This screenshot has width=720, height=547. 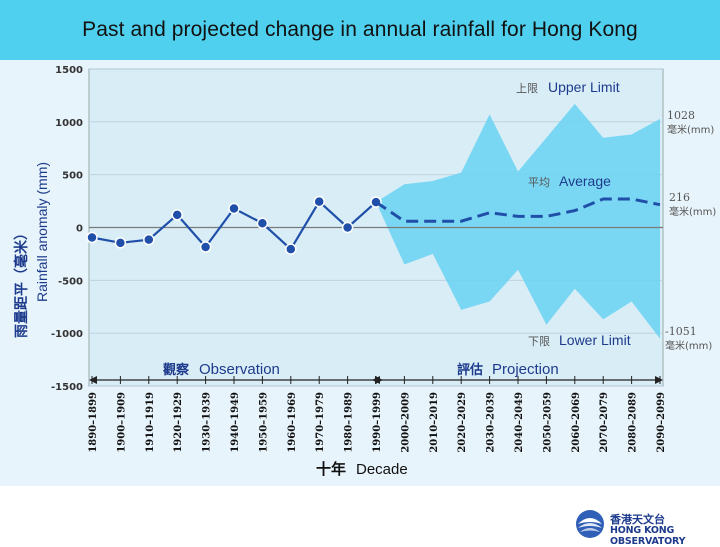 What do you see at coordinates (462, 422) in the screenshot?
I see `x-tick-label: 2020–2029` at bounding box center [462, 422].